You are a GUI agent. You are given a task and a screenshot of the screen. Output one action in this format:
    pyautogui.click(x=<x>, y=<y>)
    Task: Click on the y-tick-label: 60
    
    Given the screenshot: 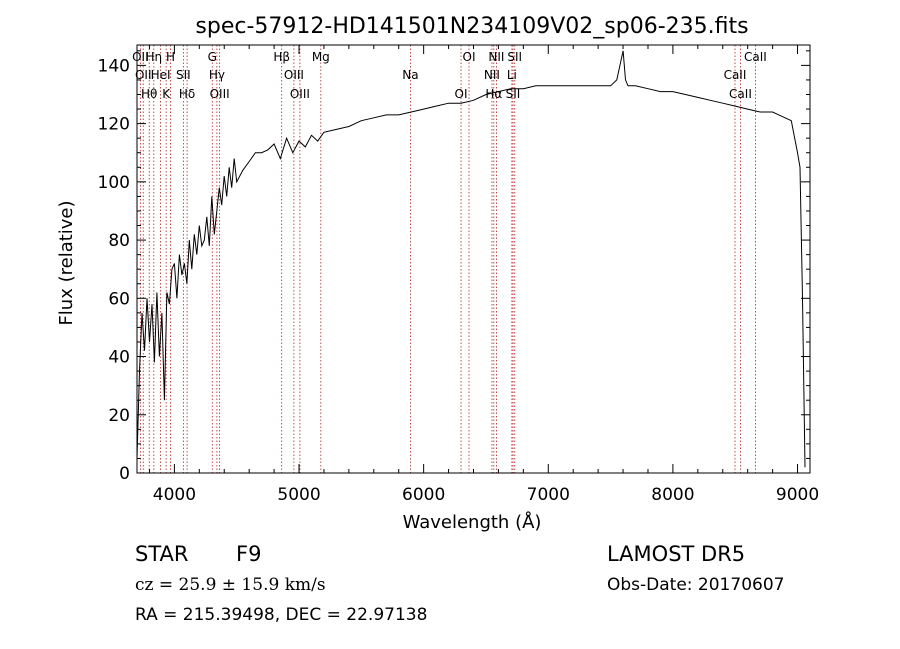 What is the action you would take?
    pyautogui.click(x=119, y=299)
    